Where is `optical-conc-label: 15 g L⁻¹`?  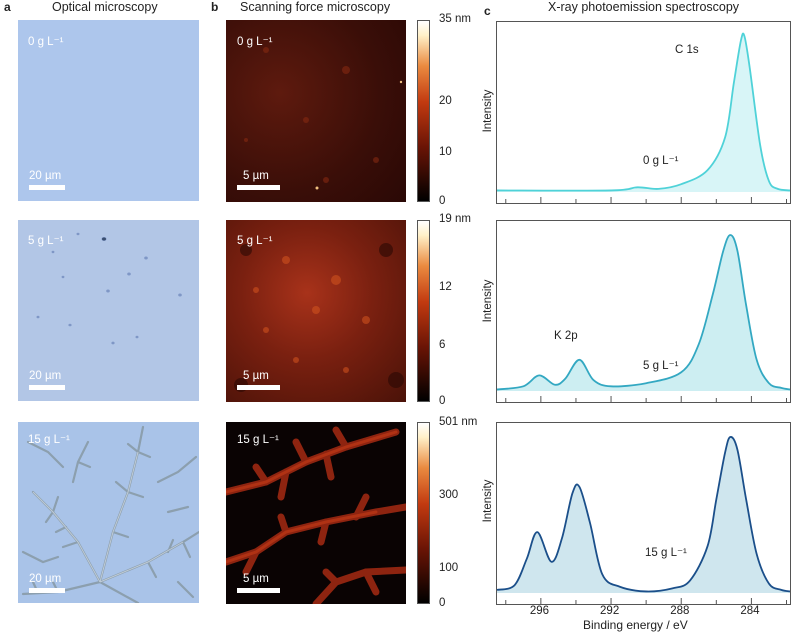
optical-conc-label: 15 g L⁻¹ is located at coordinates (49, 440).